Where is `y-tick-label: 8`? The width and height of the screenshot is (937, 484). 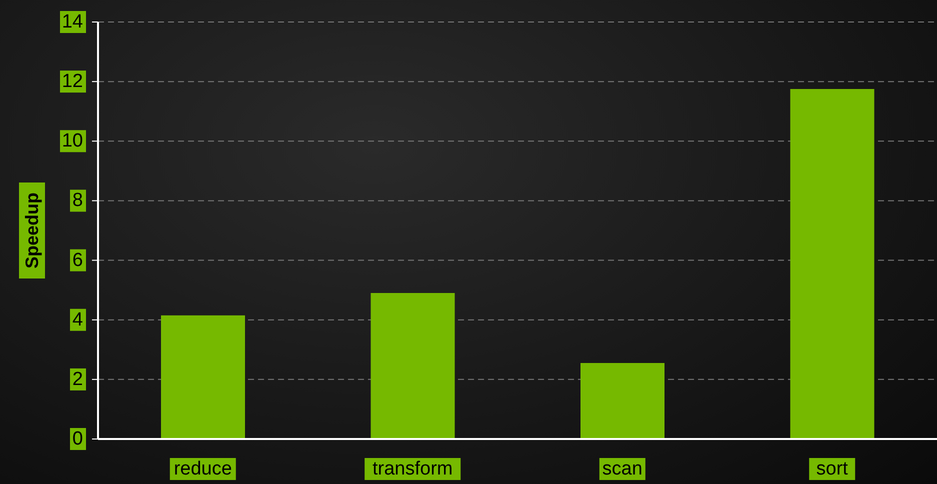
y-tick-label: 8 is located at coordinates (77, 201).